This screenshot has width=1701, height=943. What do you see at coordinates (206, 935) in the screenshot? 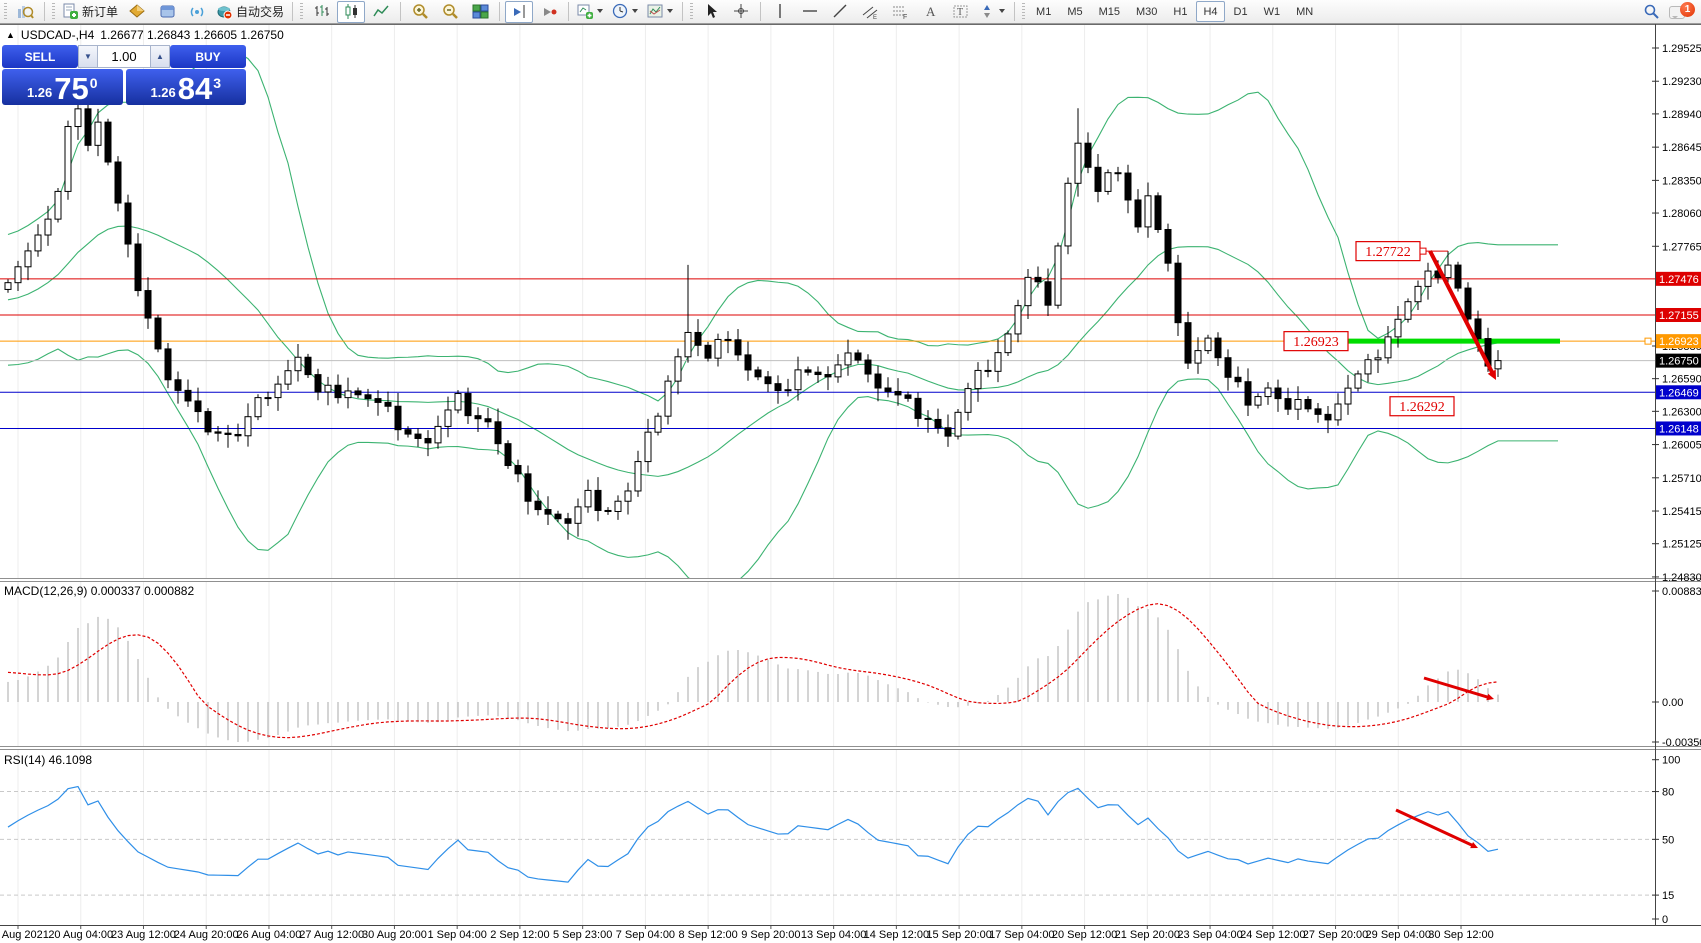
I see `date-axis-label: 24 Aug 20:00` at bounding box center [206, 935].